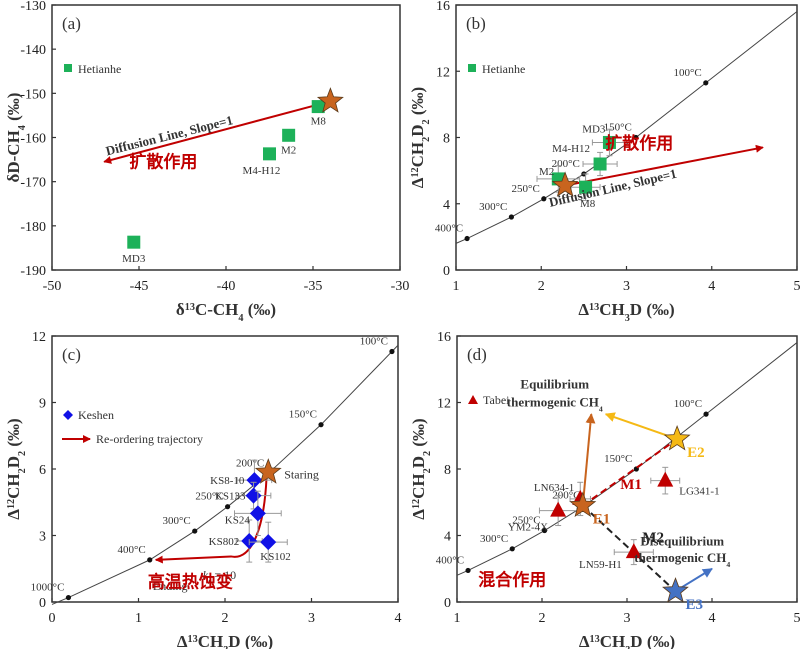  What do you see at coordinates (33, 94) in the screenshot?
I see `y-tick-label: -150` at bounding box center [33, 94].